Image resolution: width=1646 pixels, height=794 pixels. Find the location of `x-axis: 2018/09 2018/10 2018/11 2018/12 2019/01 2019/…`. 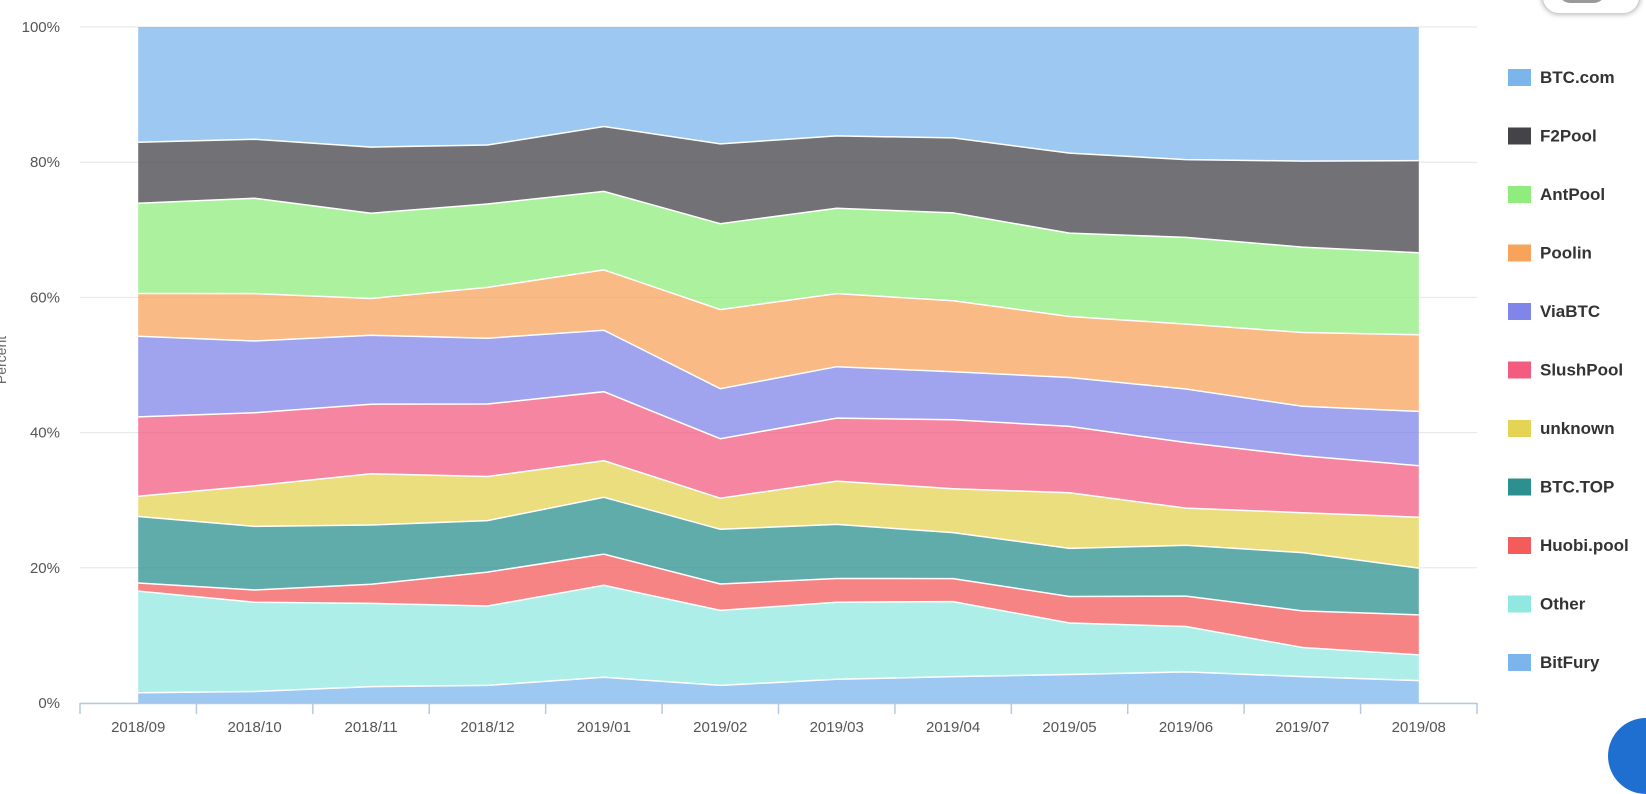

x-axis: 2018/09 2018/10 2018/11 2018/12 2019/01 2019/… is located at coordinates (778, 719).